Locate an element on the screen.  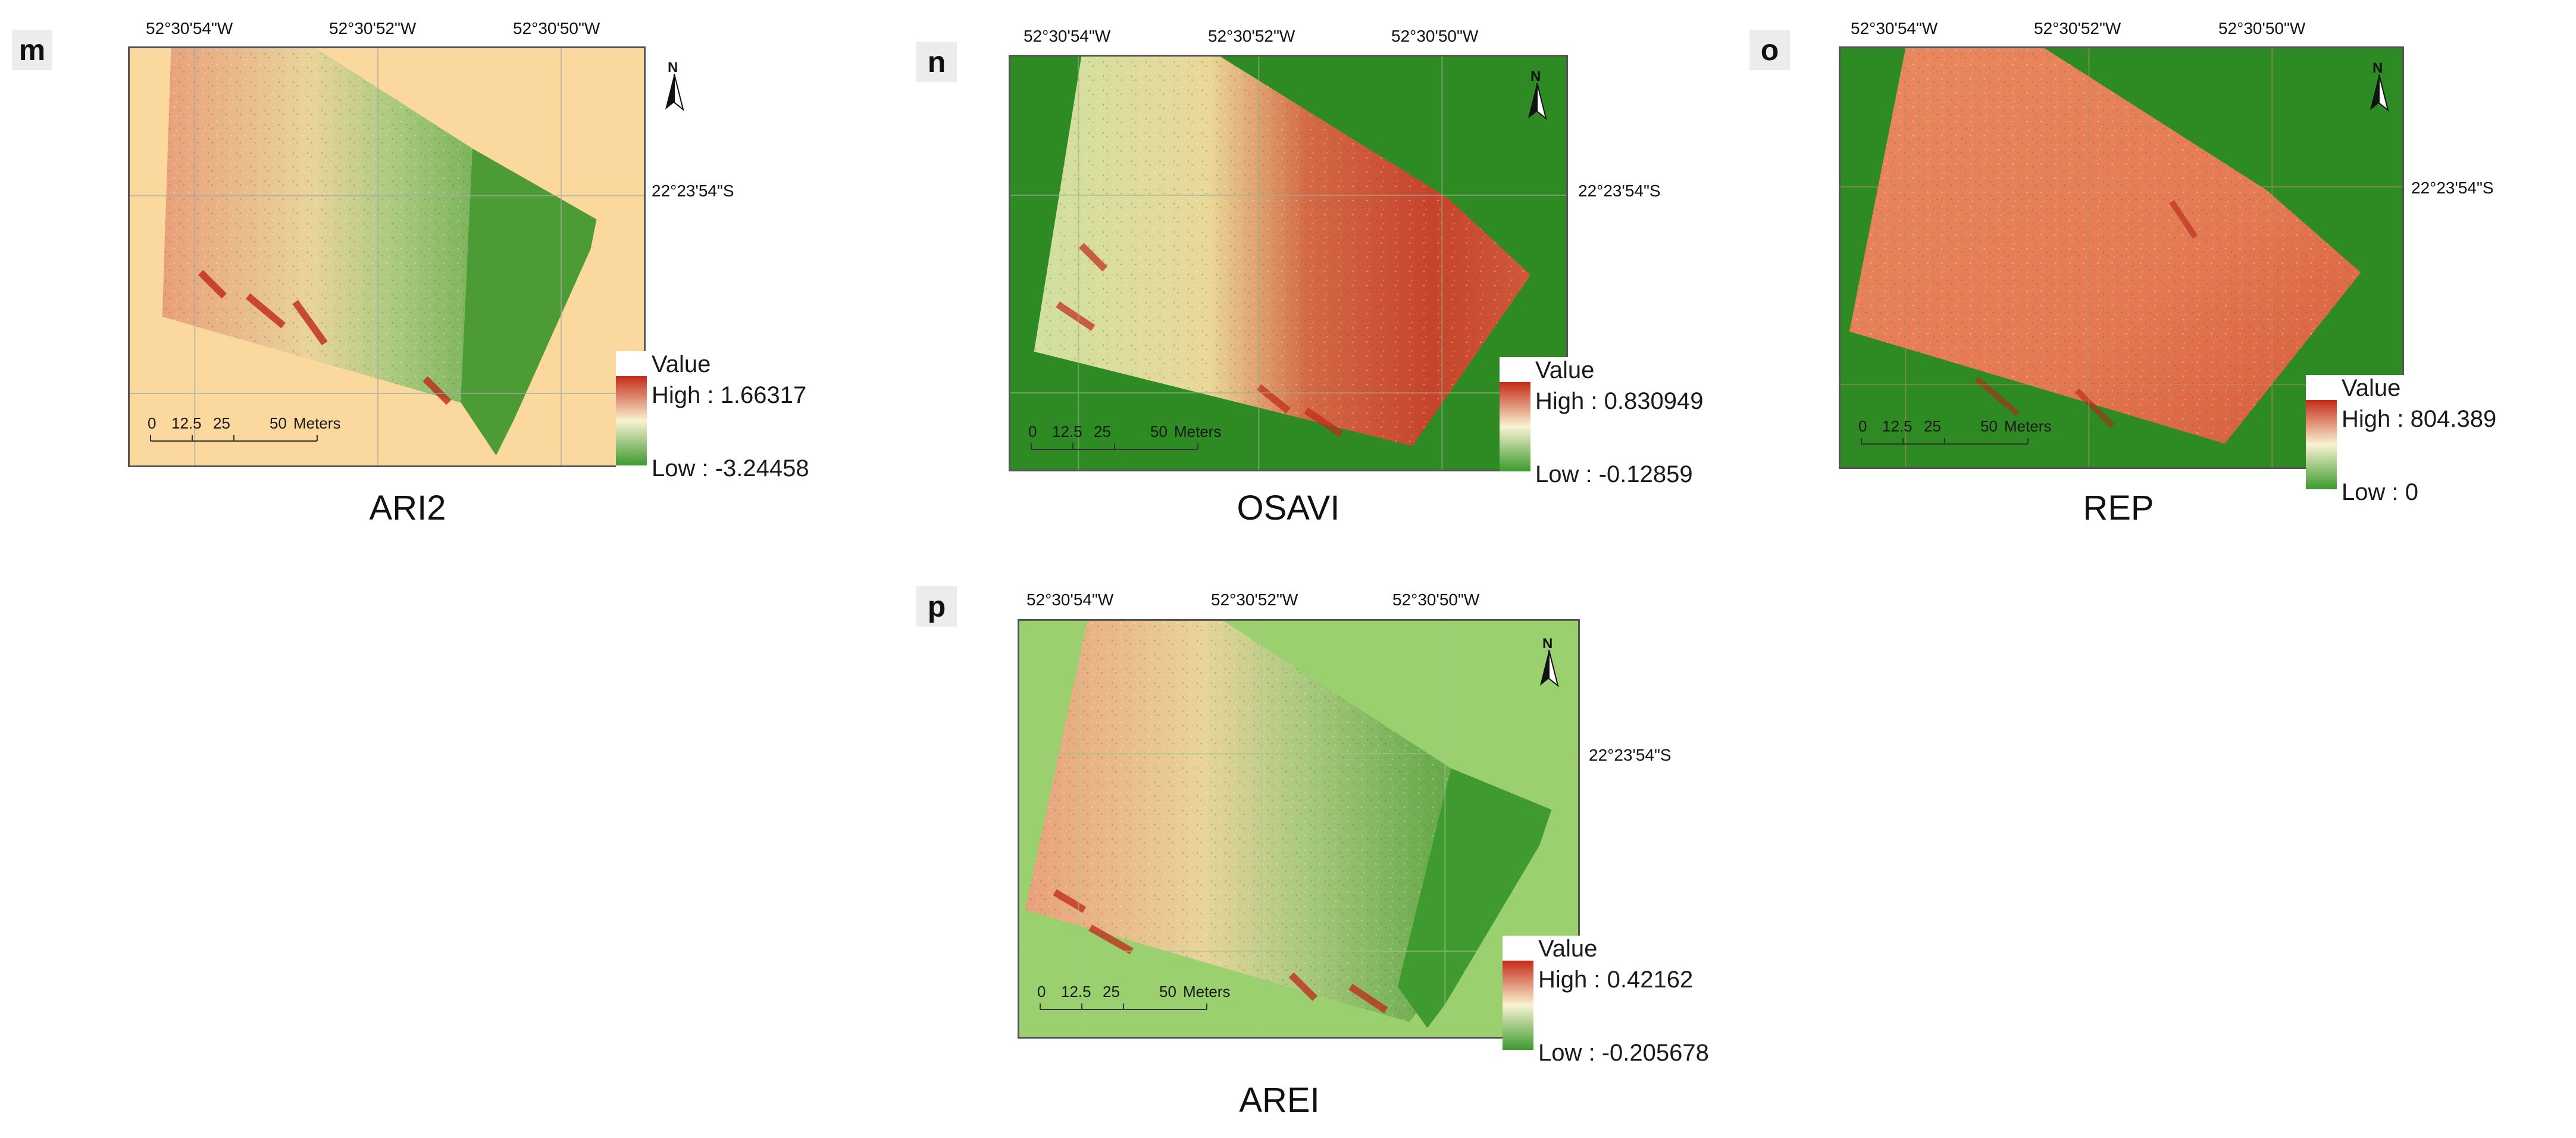
legend-low: Low : -0.205678 is located at coordinates (1623, 1053).